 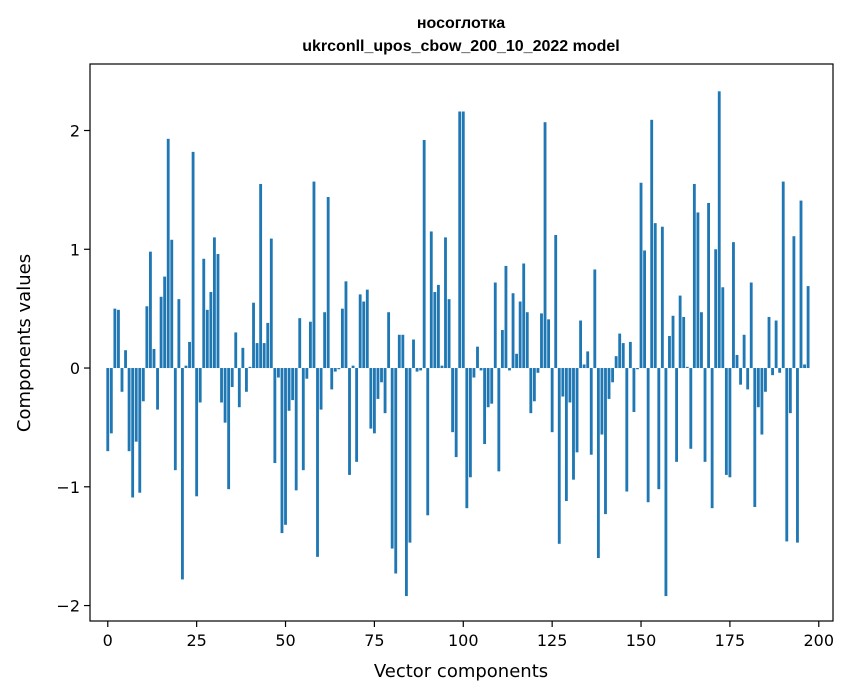 I want to click on chart-title: носоглотка, so click(x=461, y=23).